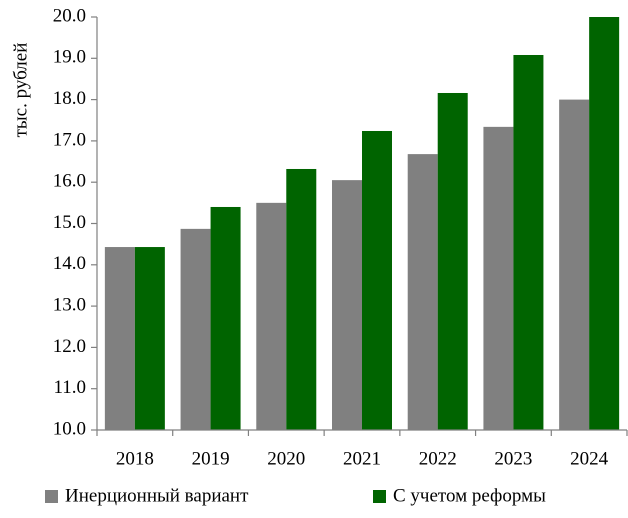  I want to click on y-tick-label: 18.0, so click(69, 98).